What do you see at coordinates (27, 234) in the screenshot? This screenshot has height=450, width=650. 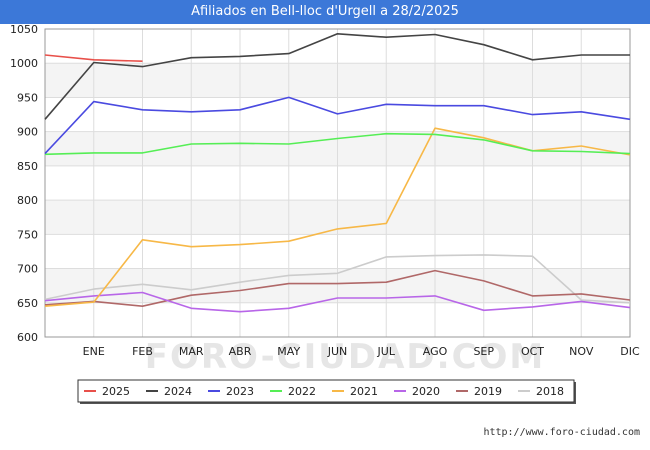 I see `y-tick-label: 750` at bounding box center [27, 234].